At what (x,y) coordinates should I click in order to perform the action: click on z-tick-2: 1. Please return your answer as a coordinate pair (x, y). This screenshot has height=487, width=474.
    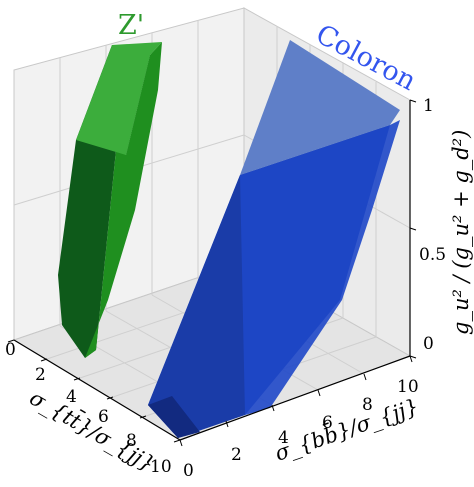
    Looking at the image, I should click on (428, 106).